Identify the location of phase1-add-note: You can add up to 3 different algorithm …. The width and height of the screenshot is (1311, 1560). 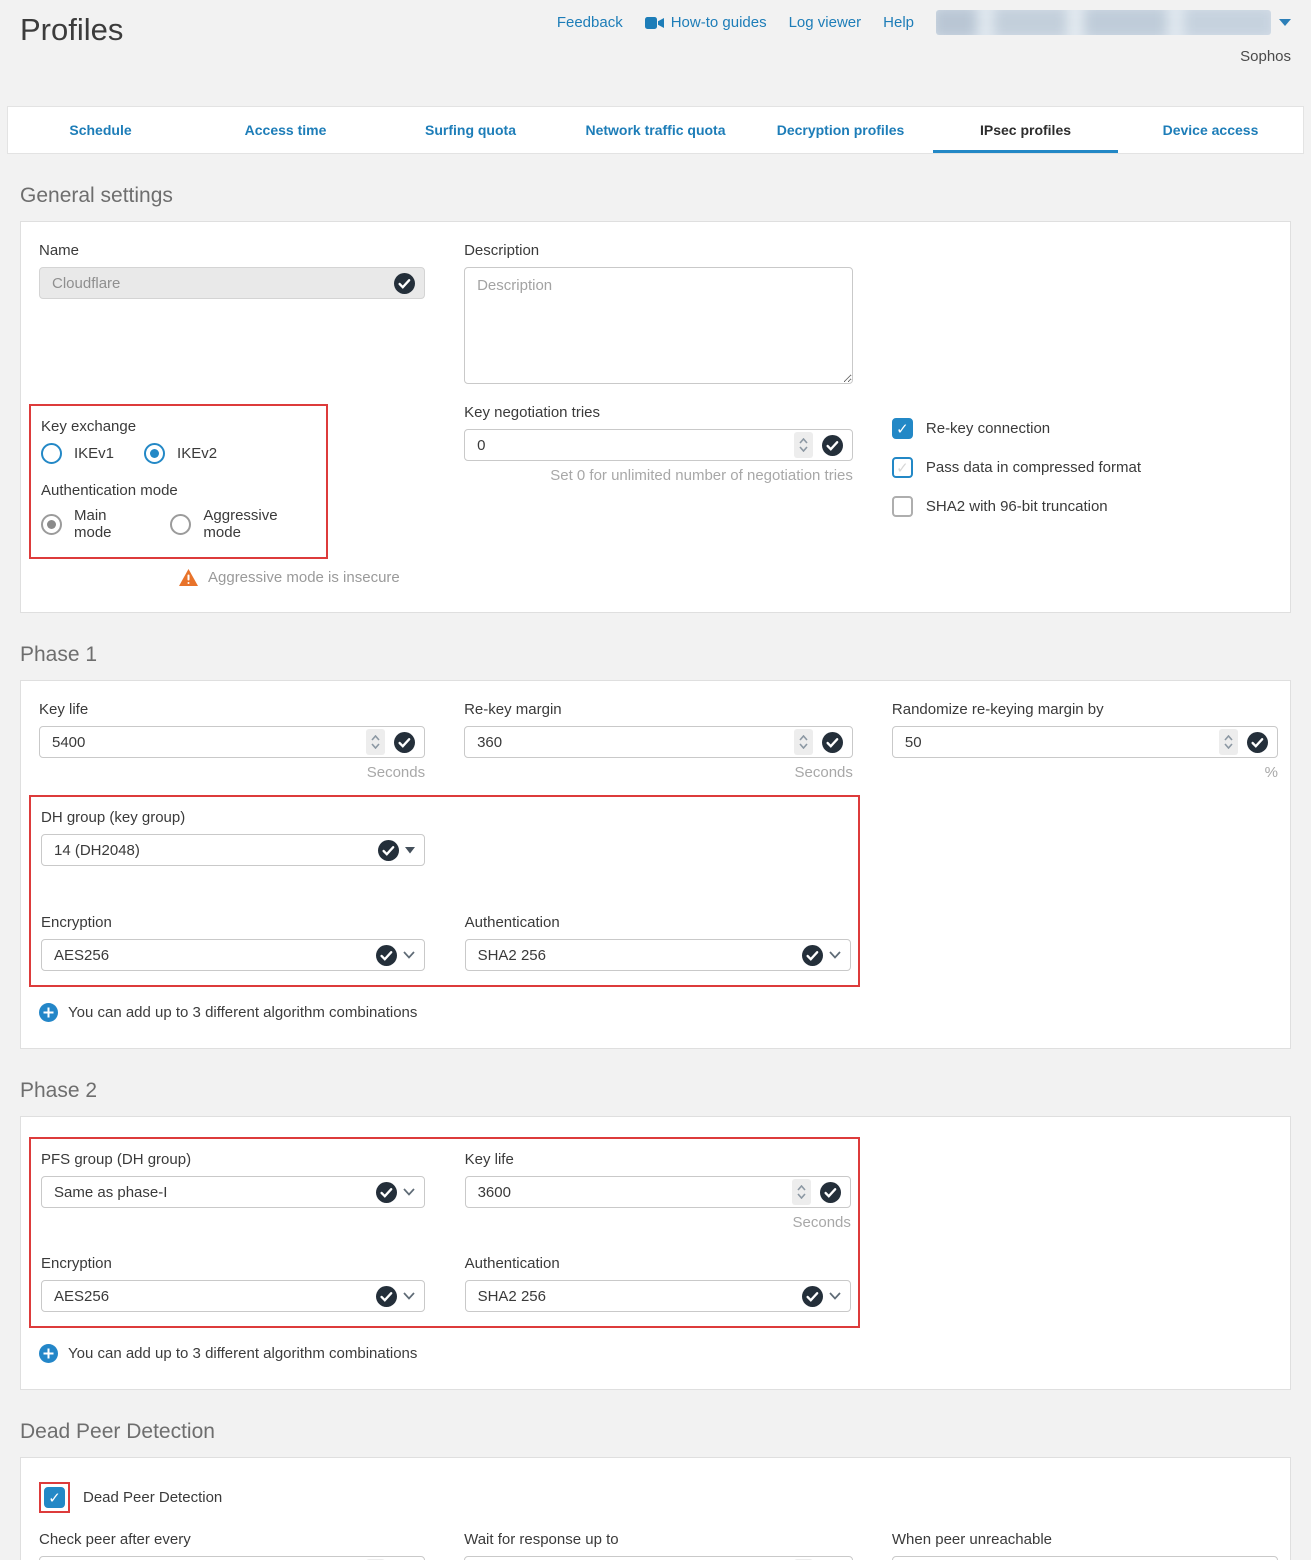
(243, 1012).